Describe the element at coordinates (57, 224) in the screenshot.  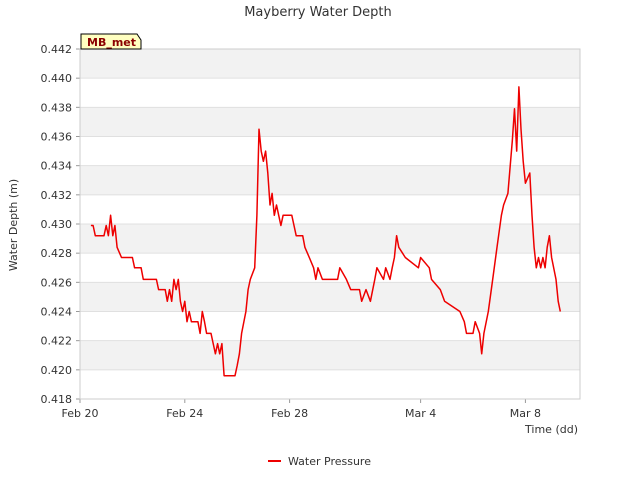
I see `y-tick-label: 0.430` at that location.